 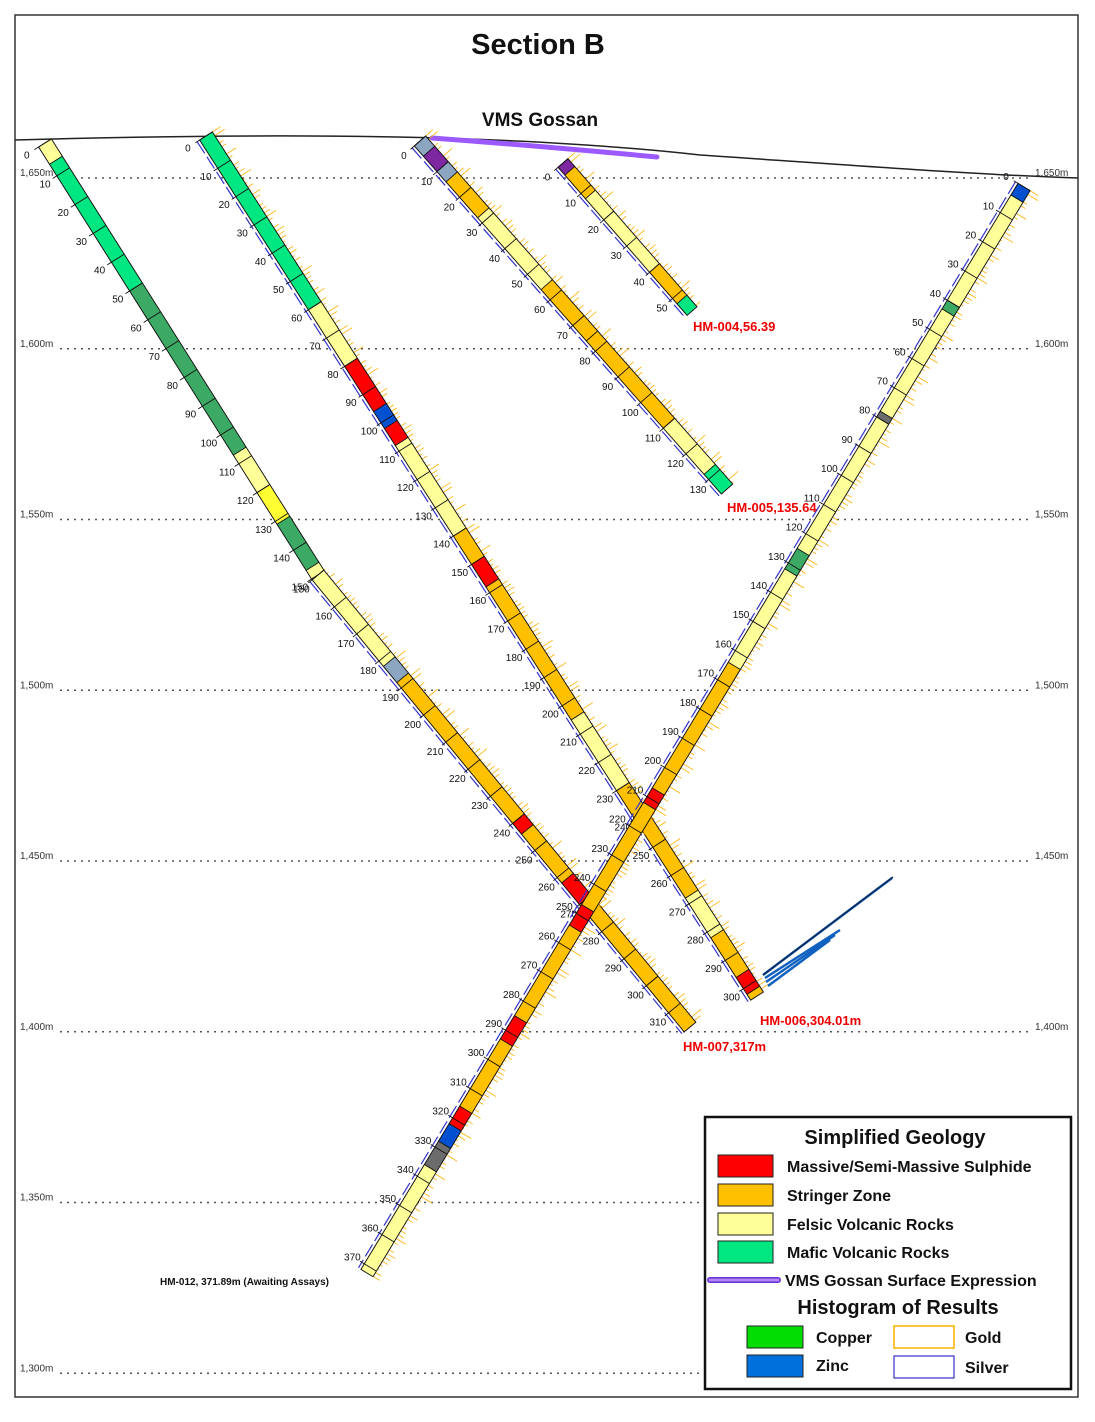 I want to click on depth-label: 320, so click(x=440, y=1112).